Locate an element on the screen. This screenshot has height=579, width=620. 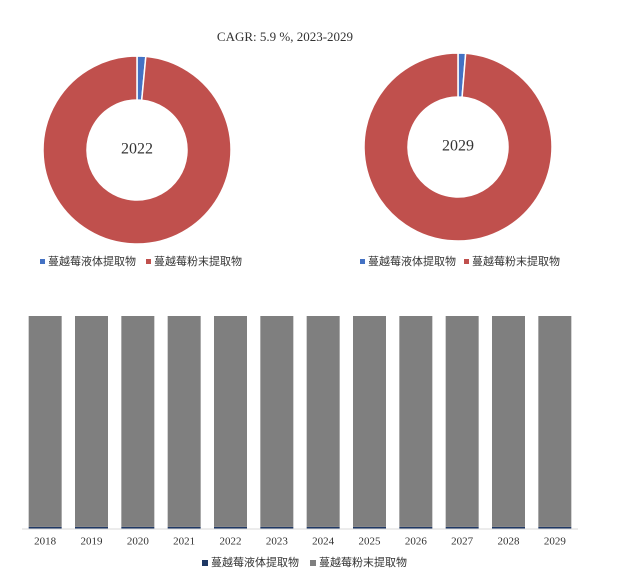
chart-title: CAGR: 5.9 %, 2023-2029 is located at coordinates (285, 36).